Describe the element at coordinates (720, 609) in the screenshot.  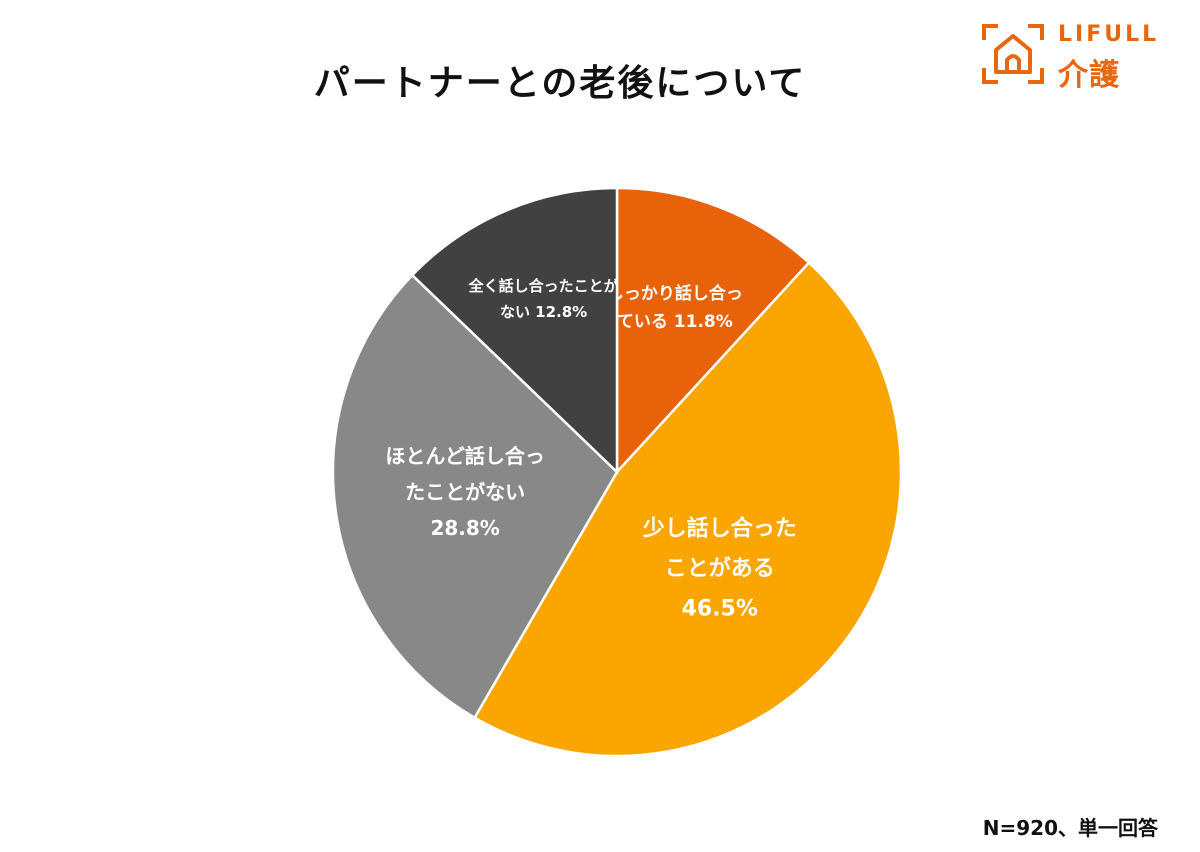
I see `pie-slice-label: 46.5%` at that location.